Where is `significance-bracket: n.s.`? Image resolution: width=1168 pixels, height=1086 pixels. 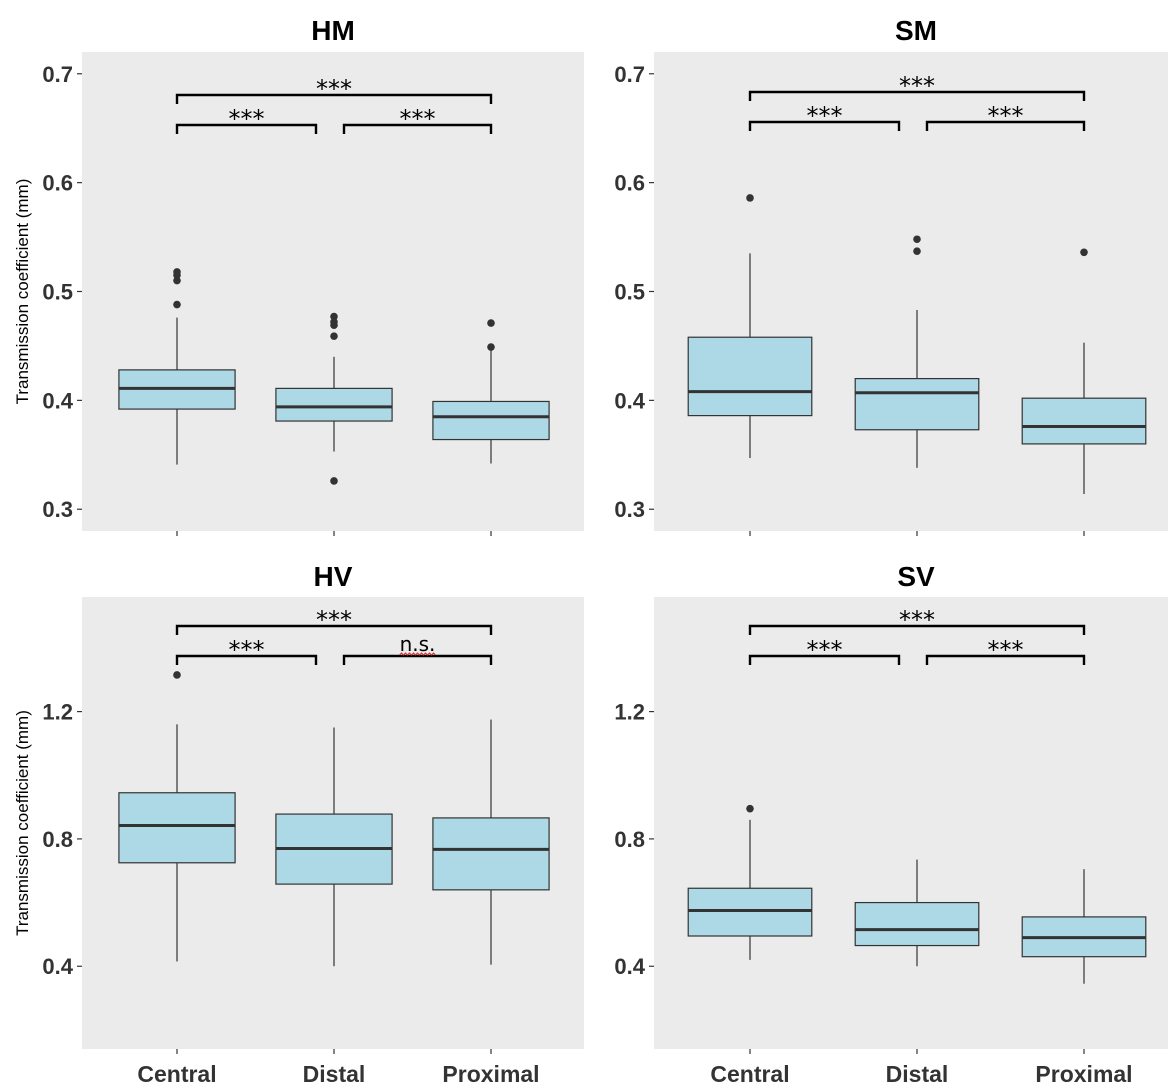 significance-bracket: n.s. is located at coordinates (417, 648).